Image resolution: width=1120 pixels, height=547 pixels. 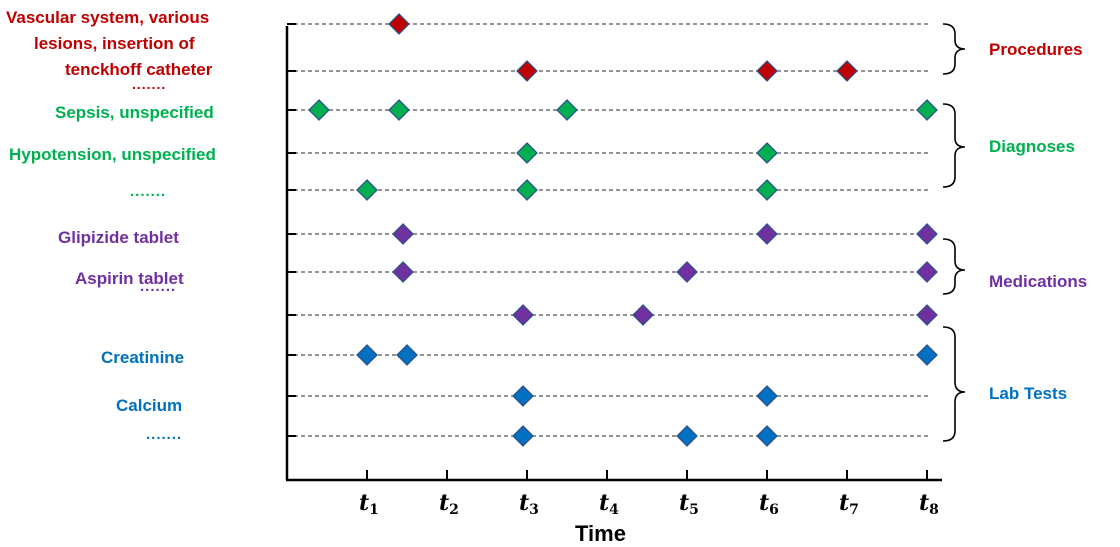 What do you see at coordinates (129, 278) in the screenshot?
I see `medication-label-aspirin: Aspirin tablet` at bounding box center [129, 278].